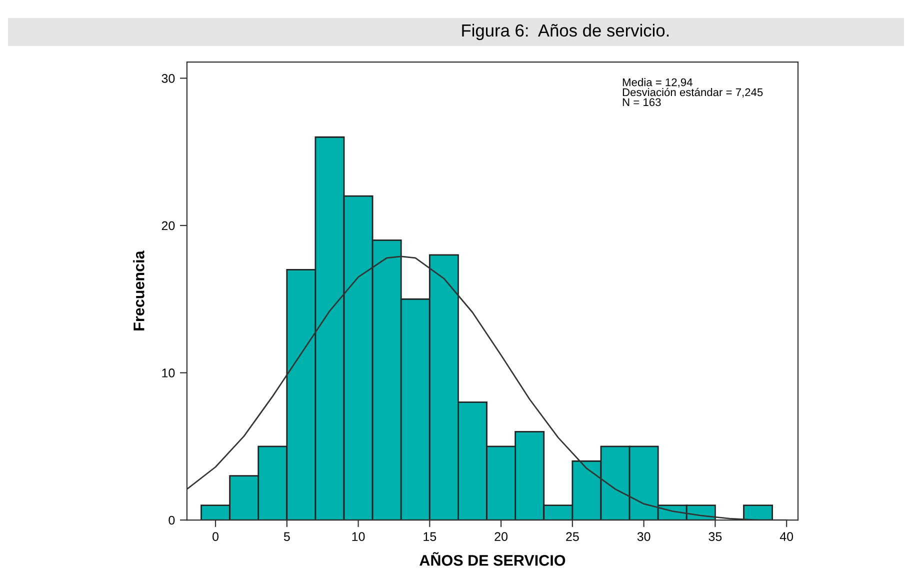 The height and width of the screenshot is (578, 912). Describe the element at coordinates (215, 537) in the screenshot. I see `x-tick-label: 0` at that location.